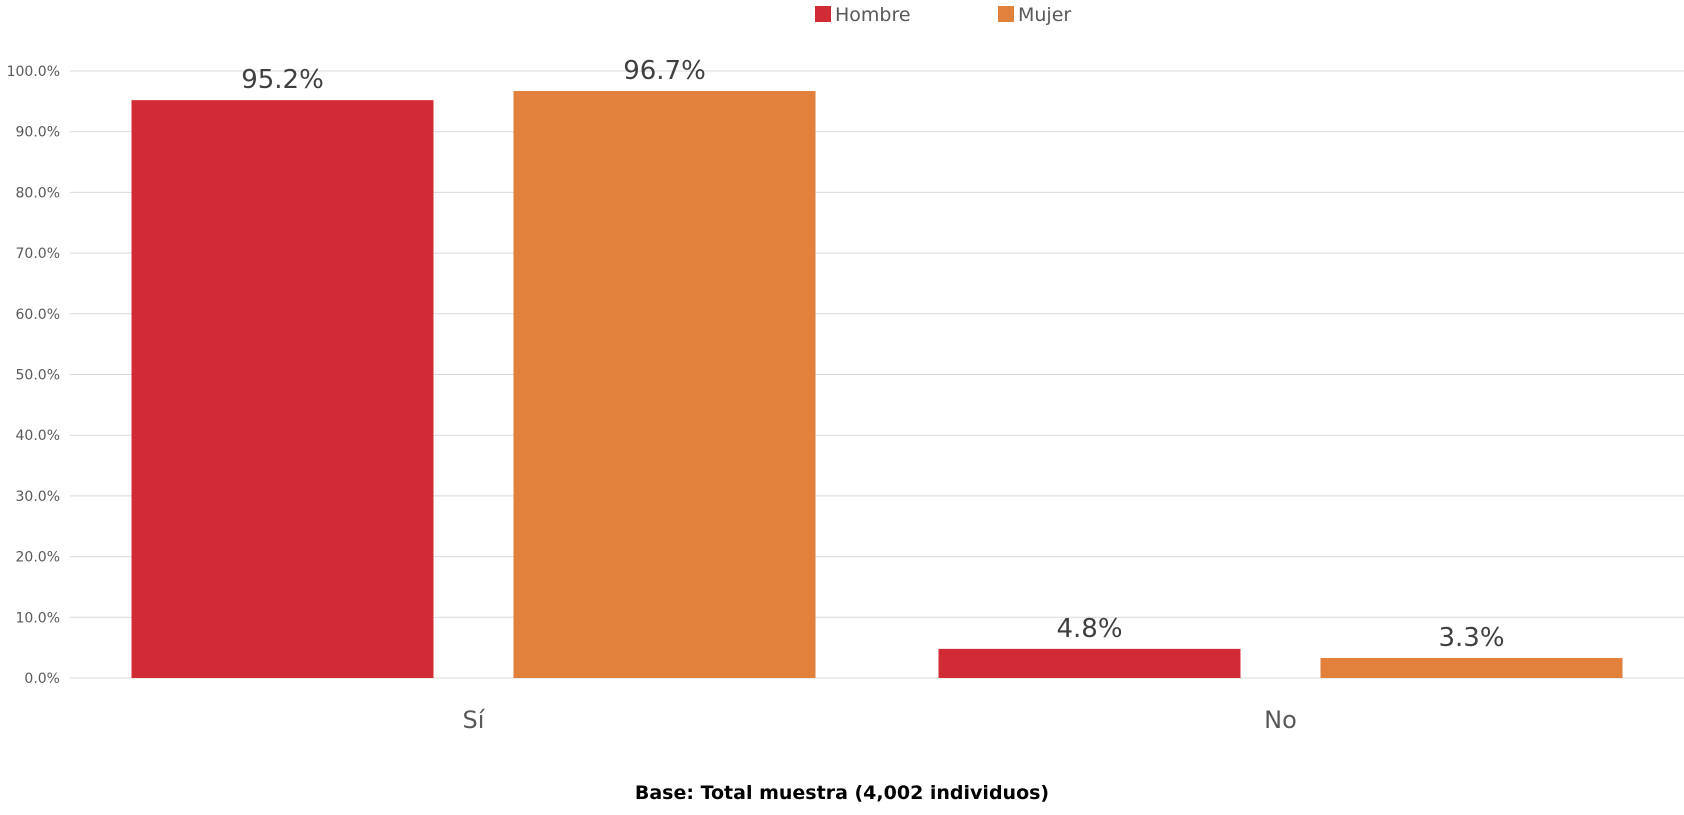 The width and height of the screenshot is (1684, 815). Describe the element at coordinates (38, 436) in the screenshot. I see `y-tick-label: 40.0%` at that location.